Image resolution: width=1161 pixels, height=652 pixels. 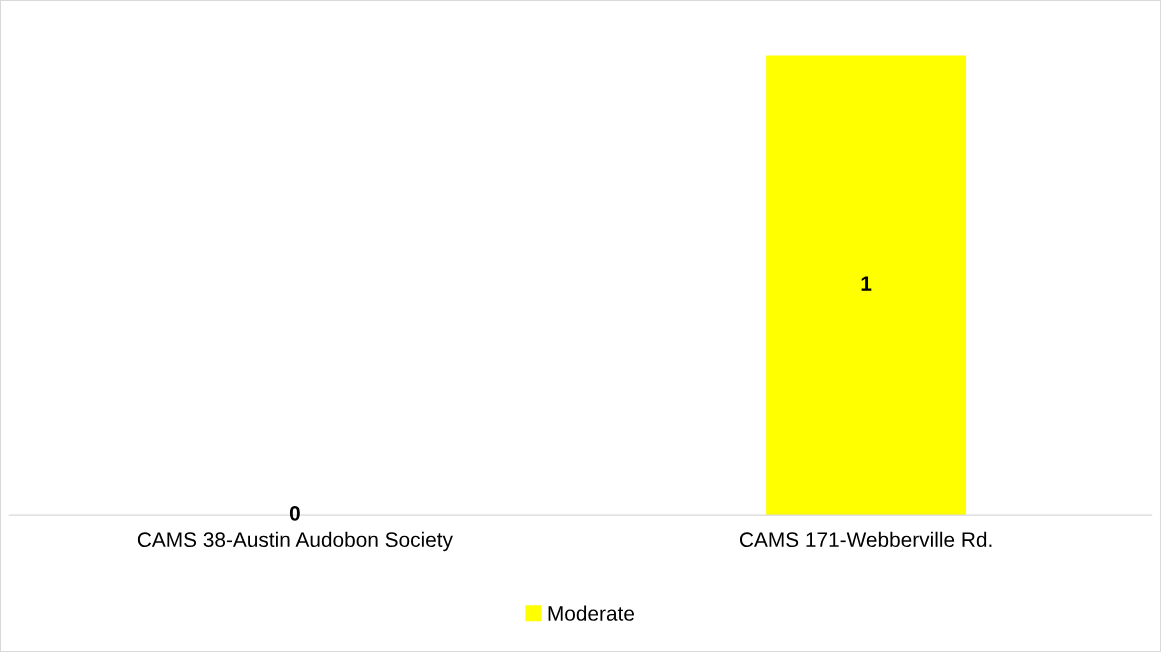 What do you see at coordinates (865, 539) in the screenshot?
I see `x-tick-label: CAMS 171-Webberville Rd.` at bounding box center [865, 539].